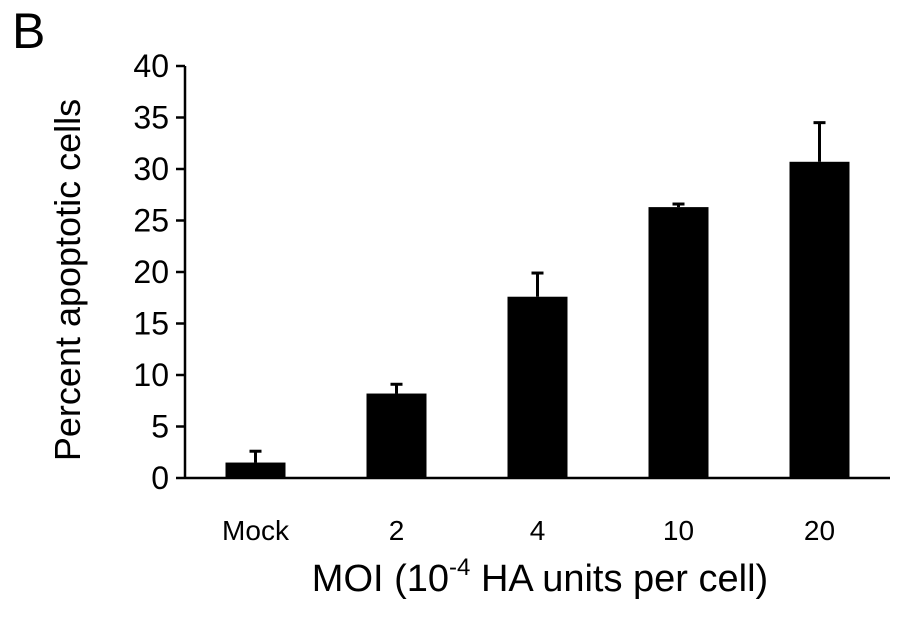  I want to click on y-tick-label: 35, so click(151, 118).